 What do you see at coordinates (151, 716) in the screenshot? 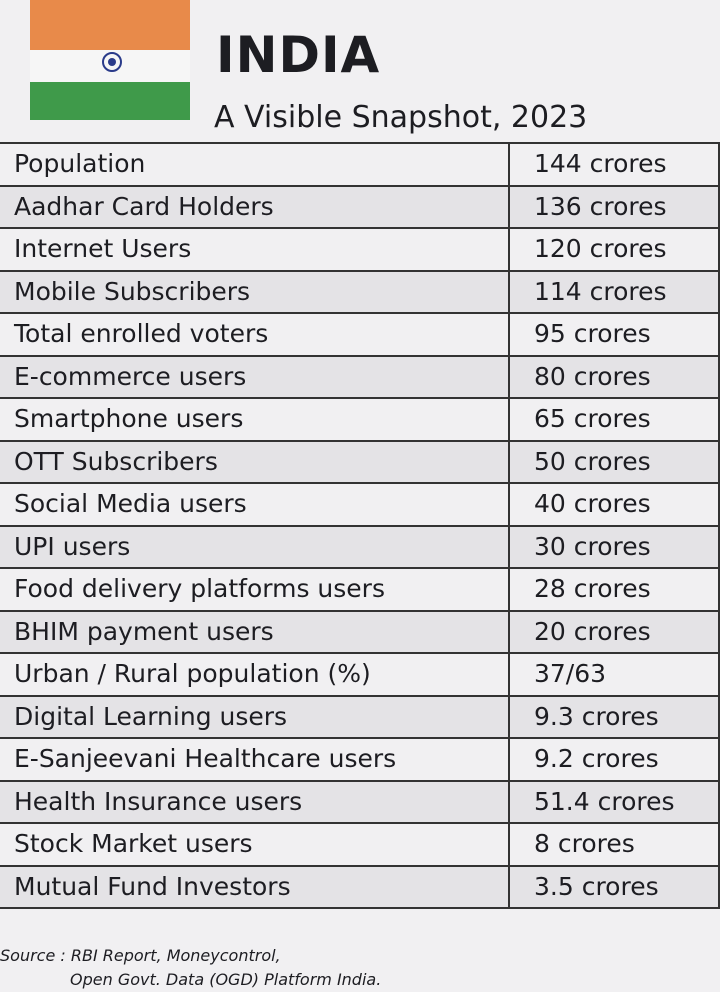
I see `row-label: Digital Learning users` at bounding box center [151, 716].